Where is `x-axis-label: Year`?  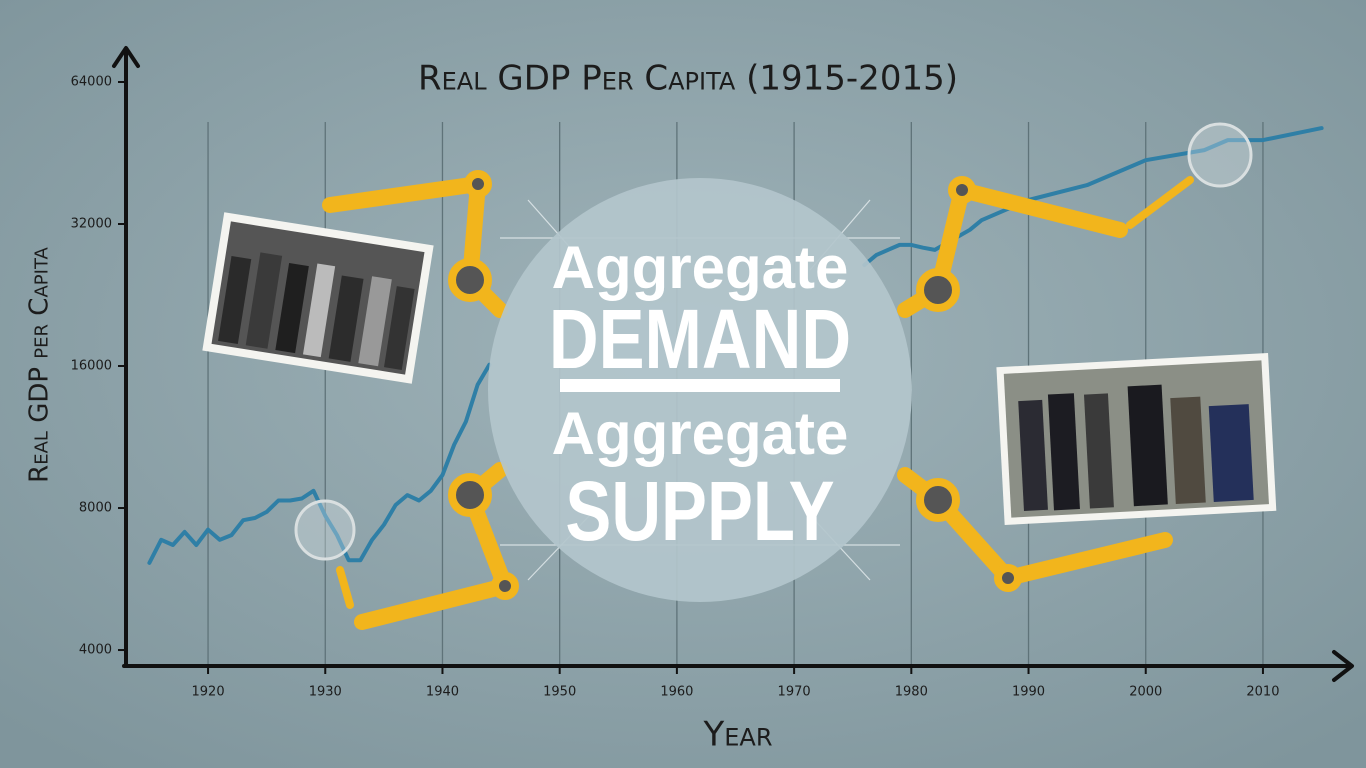
x-axis-label: Year is located at coordinates (737, 735).